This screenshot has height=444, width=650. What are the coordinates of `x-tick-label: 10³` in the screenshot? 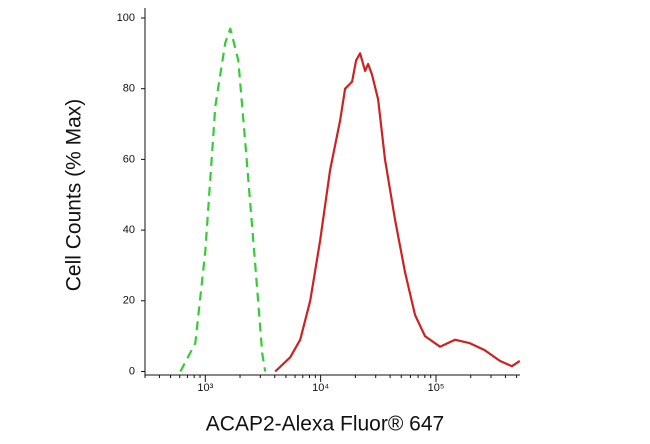 It's located at (205, 388).